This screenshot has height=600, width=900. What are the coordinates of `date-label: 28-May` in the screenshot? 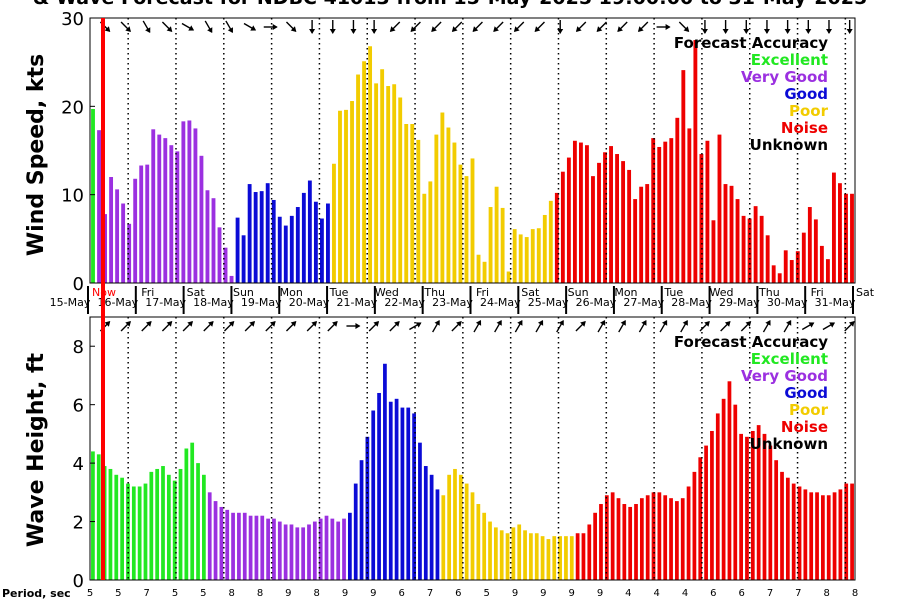 It's located at (691, 302).